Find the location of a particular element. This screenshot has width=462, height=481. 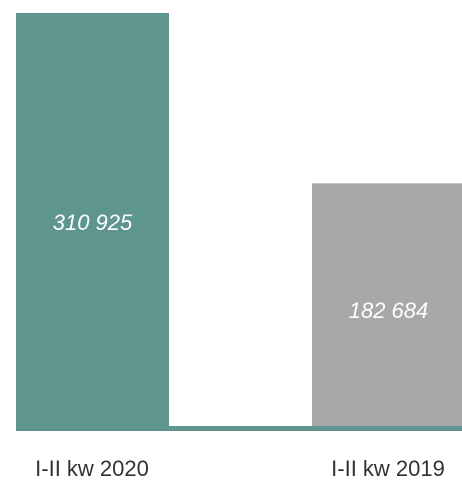

category-labels-group: I-II kw 2020 I-II kw 2019 is located at coordinates (240, 468).